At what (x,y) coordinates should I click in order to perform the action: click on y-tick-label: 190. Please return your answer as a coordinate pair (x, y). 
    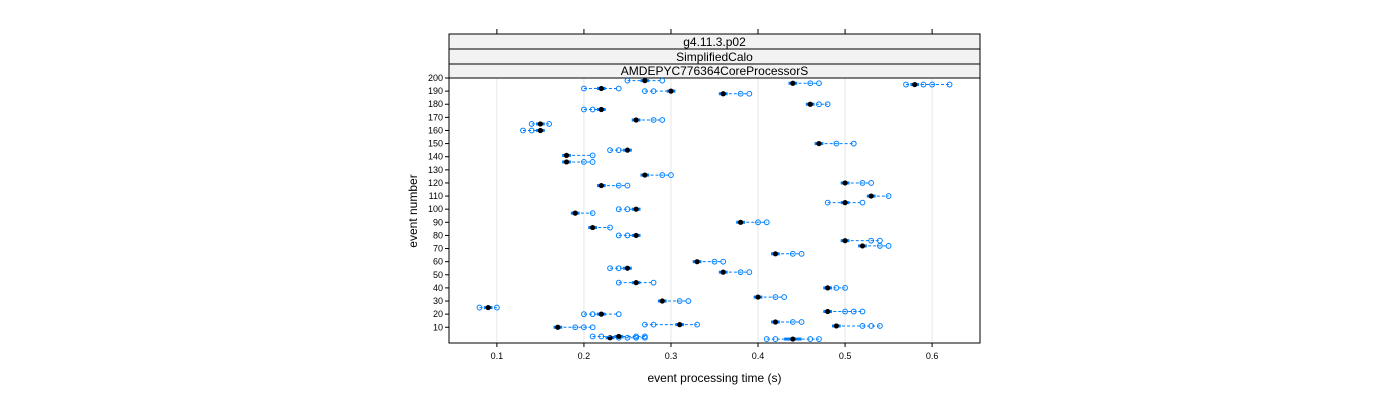
    Looking at the image, I should click on (435, 91).